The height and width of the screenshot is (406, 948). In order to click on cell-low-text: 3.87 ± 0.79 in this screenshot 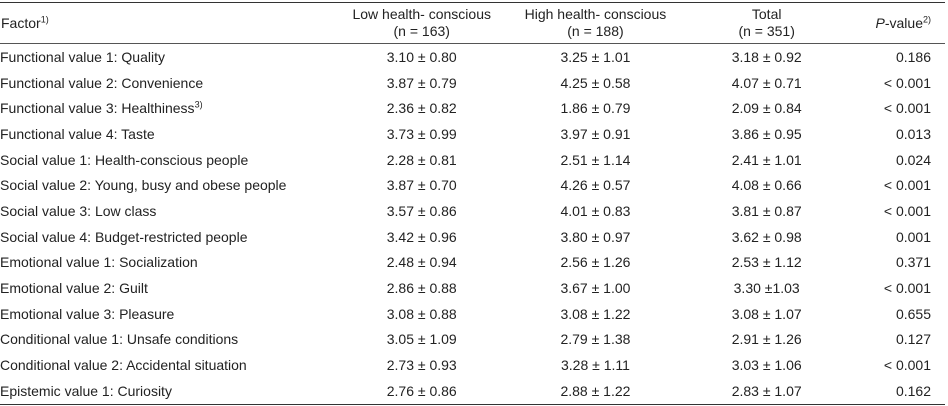, I will do `click(421, 82)`.